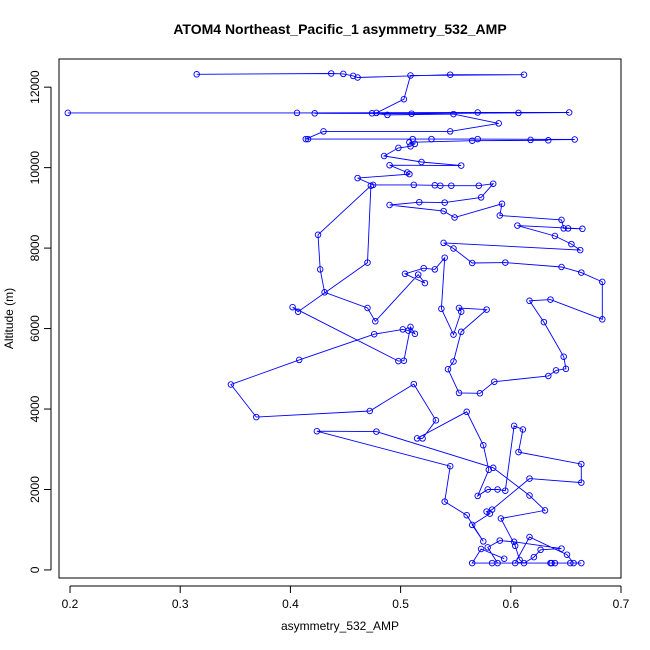 This screenshot has width=650, height=650. Describe the element at coordinates (35, 569) in the screenshot. I see `y-tick-label: 0` at that location.